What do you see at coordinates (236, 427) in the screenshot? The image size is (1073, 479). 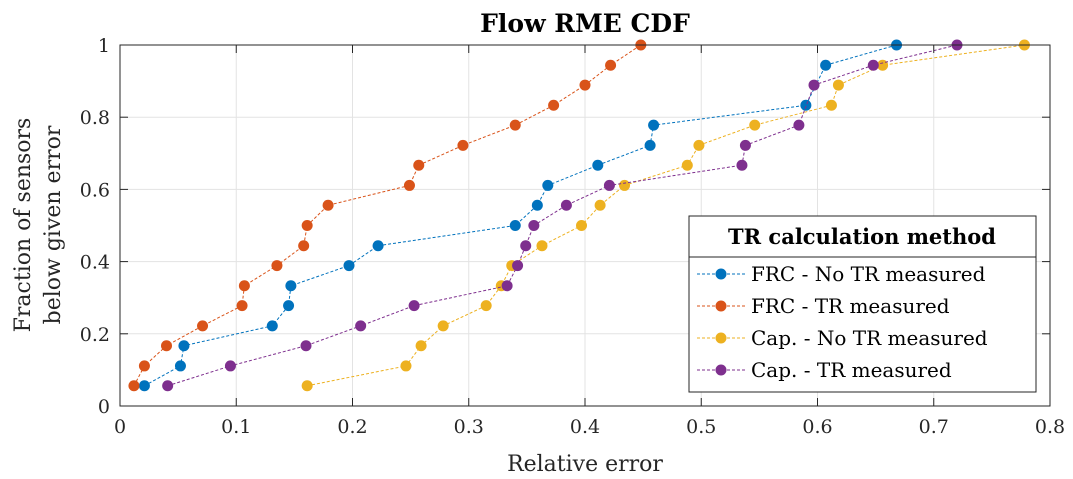 I see `x-tick-label: 0.1` at bounding box center [236, 427].